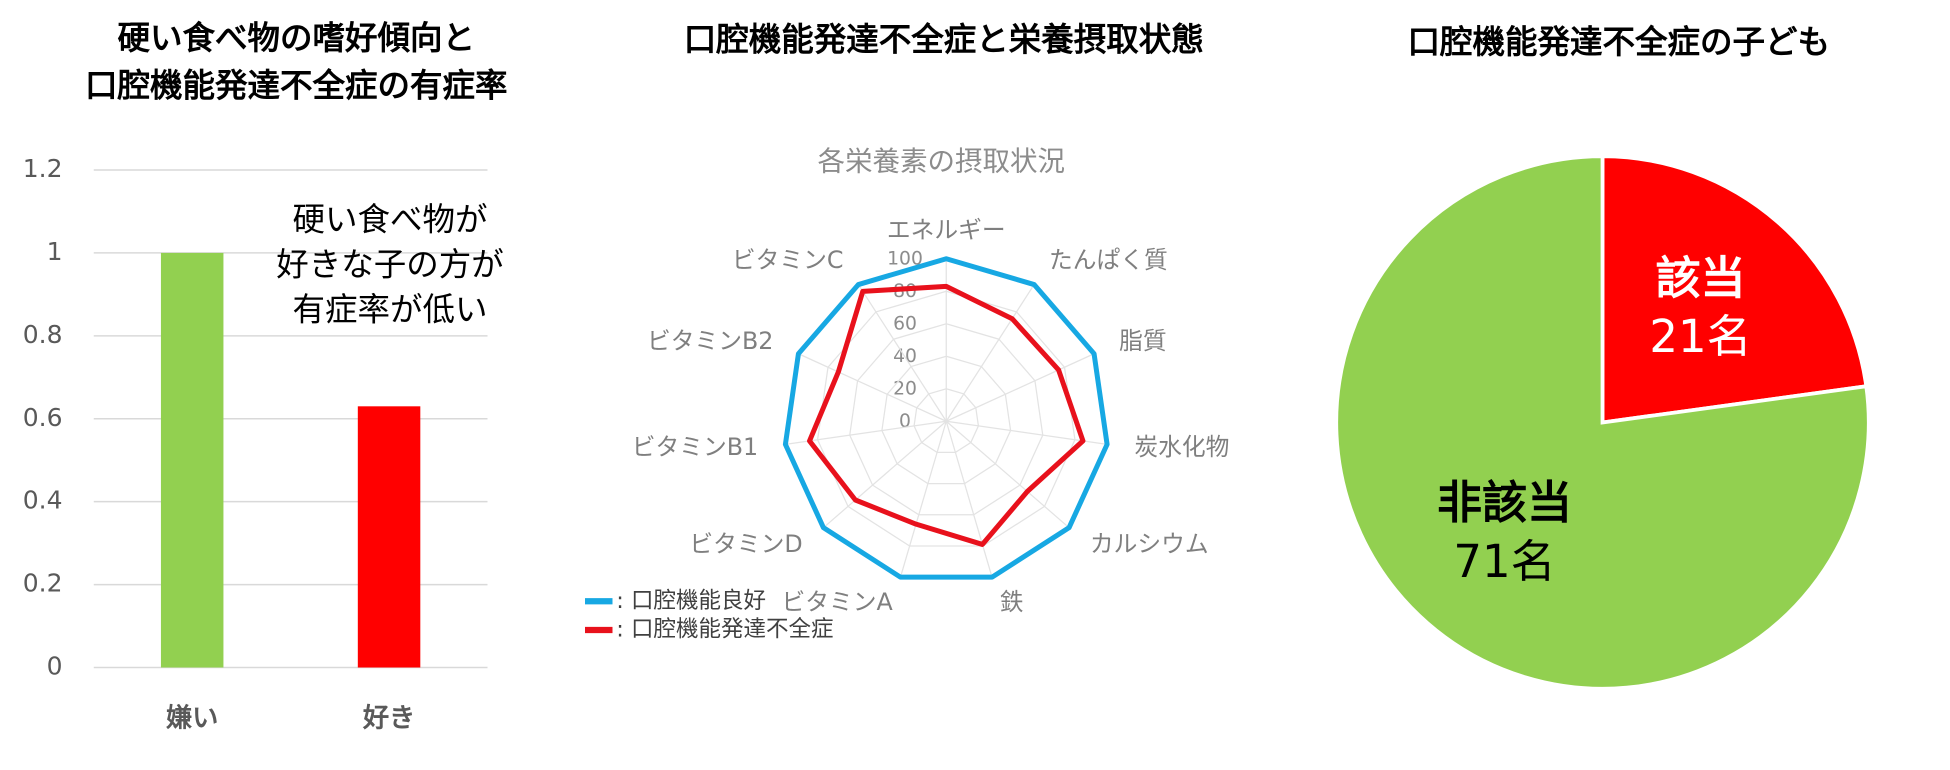 The width and height of the screenshot is (1950, 770). What do you see at coordinates (389, 718) in the screenshot?
I see `x-tick-label: 好き` at bounding box center [389, 718].